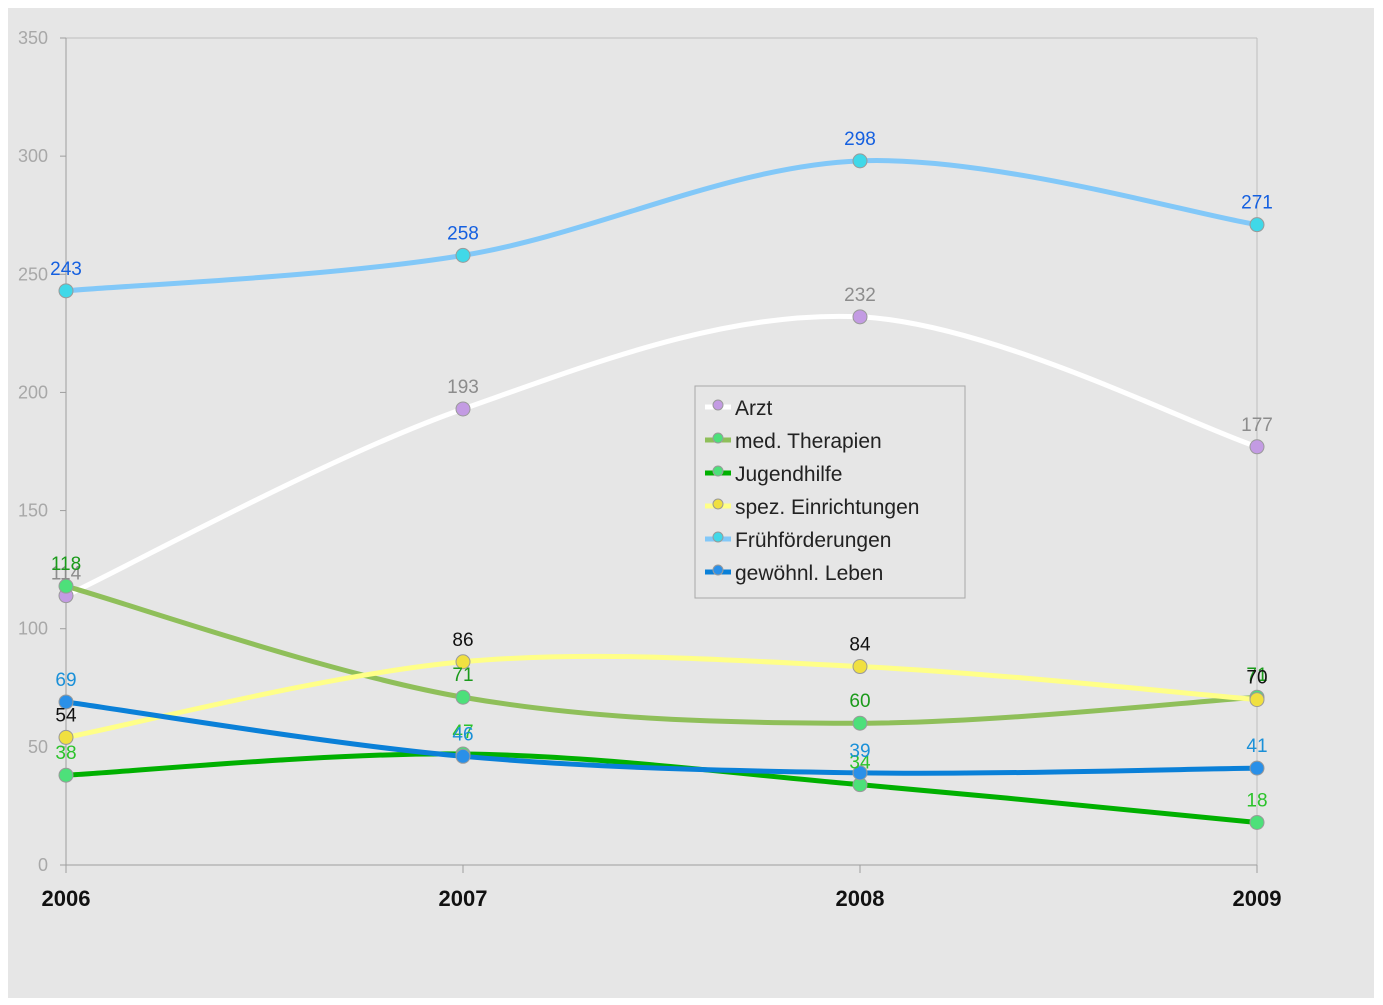  I want to click on data-label: 114, so click(66, 574).